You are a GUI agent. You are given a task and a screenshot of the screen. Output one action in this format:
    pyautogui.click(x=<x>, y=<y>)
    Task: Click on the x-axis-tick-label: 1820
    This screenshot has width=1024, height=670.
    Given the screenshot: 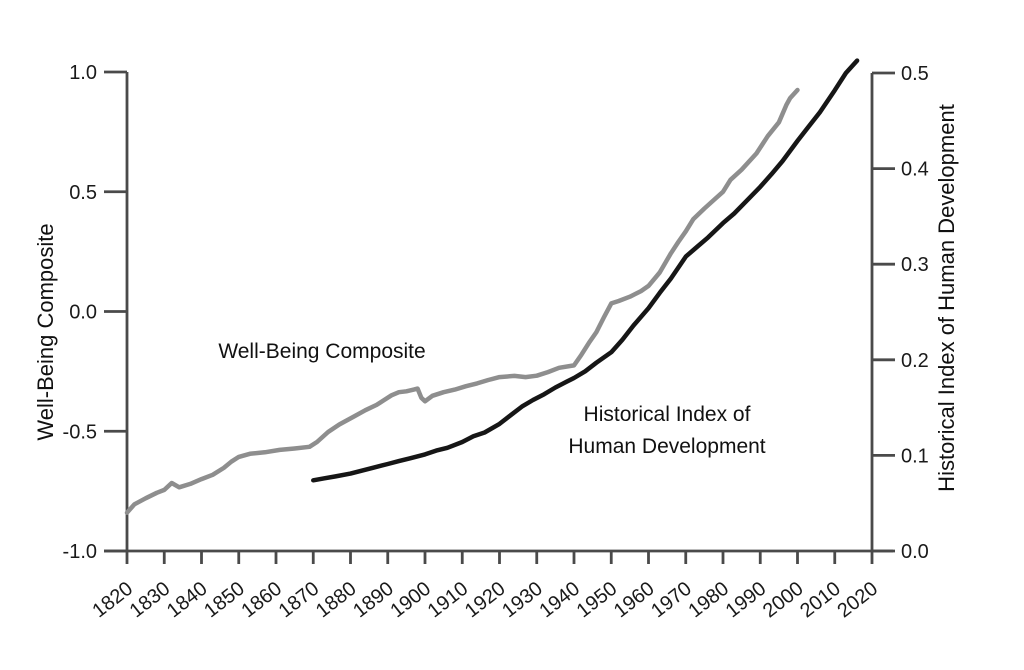 What is the action you would take?
    pyautogui.click(x=112, y=600)
    